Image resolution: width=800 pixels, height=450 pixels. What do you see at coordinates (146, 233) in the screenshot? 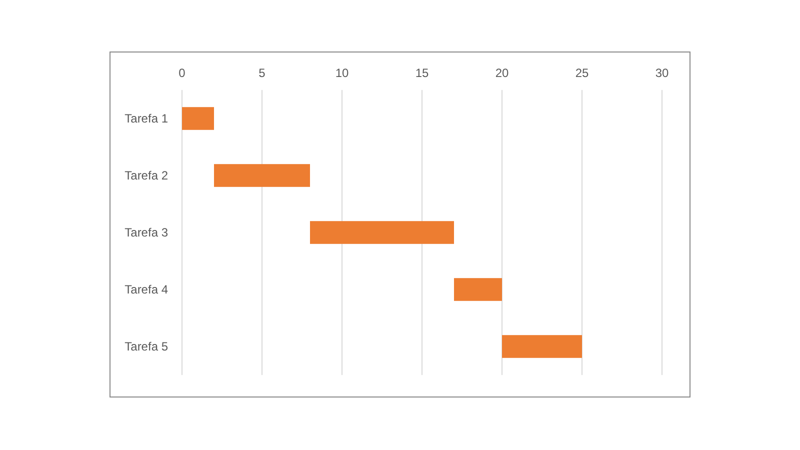
I see `y-tick-label: Tarefa 3` at bounding box center [146, 233].